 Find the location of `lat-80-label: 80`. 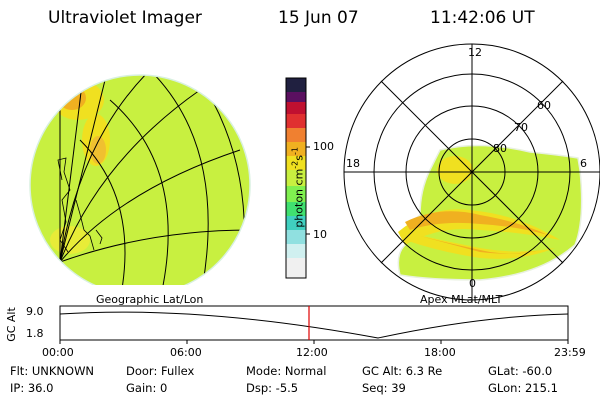

lat-80-label: 80 is located at coordinates (500, 148).